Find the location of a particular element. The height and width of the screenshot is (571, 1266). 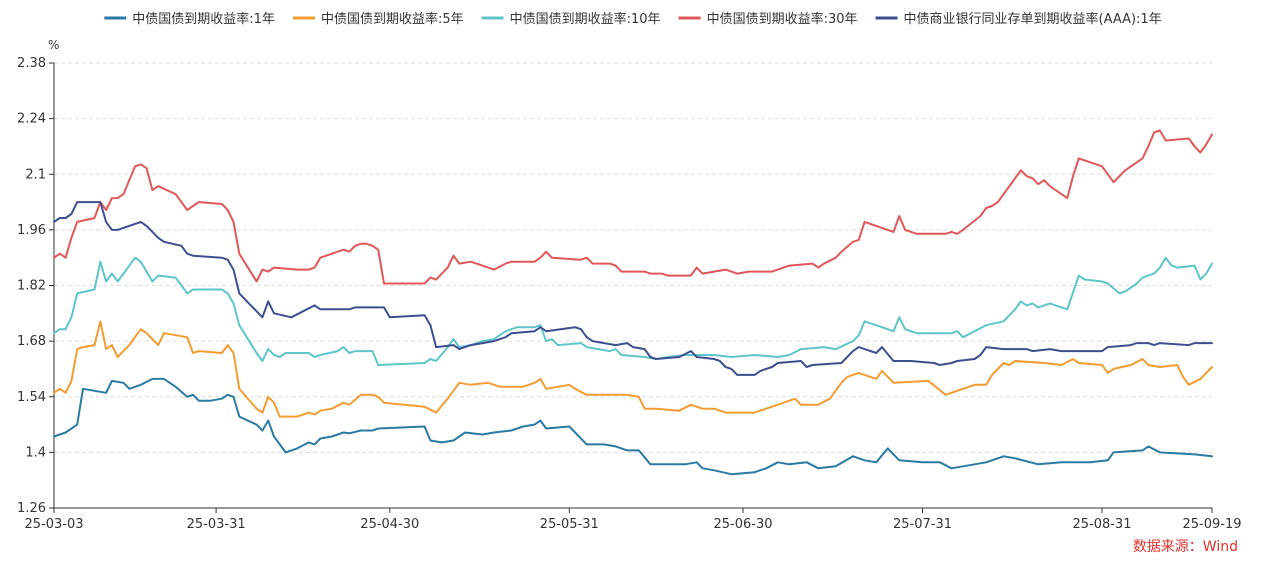

x-tick-label: 25-06-30 is located at coordinates (743, 524).